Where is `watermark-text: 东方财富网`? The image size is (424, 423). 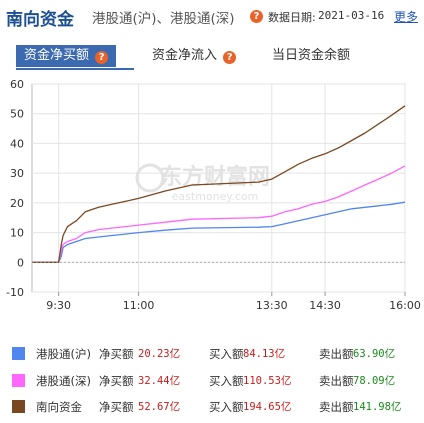 watermark-text: 东方财富网 is located at coordinates (215, 177).